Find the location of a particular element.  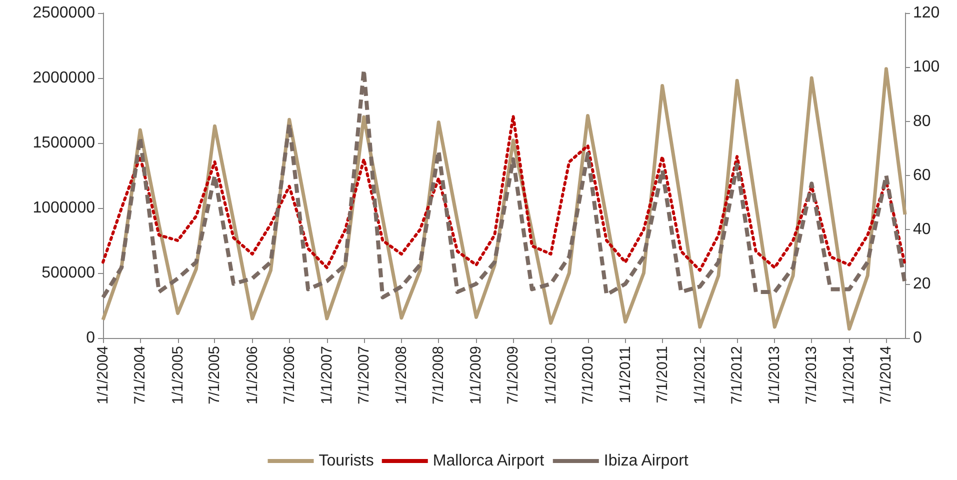

y-tick-label: 2000000 is located at coordinates (64, 78).